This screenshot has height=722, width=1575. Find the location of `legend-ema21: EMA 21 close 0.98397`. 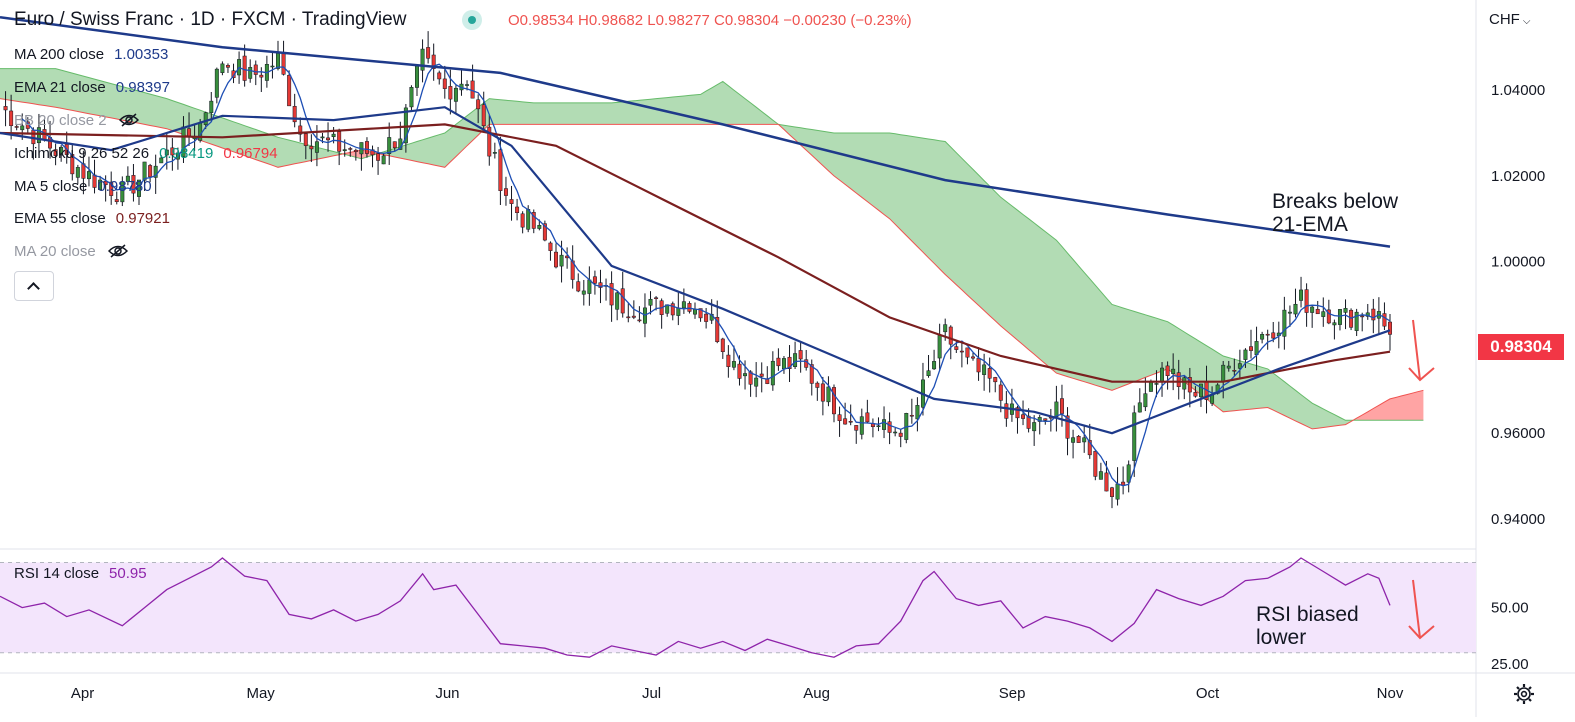

legend-ema21: EMA 21 close 0.98397 is located at coordinates (92, 87).